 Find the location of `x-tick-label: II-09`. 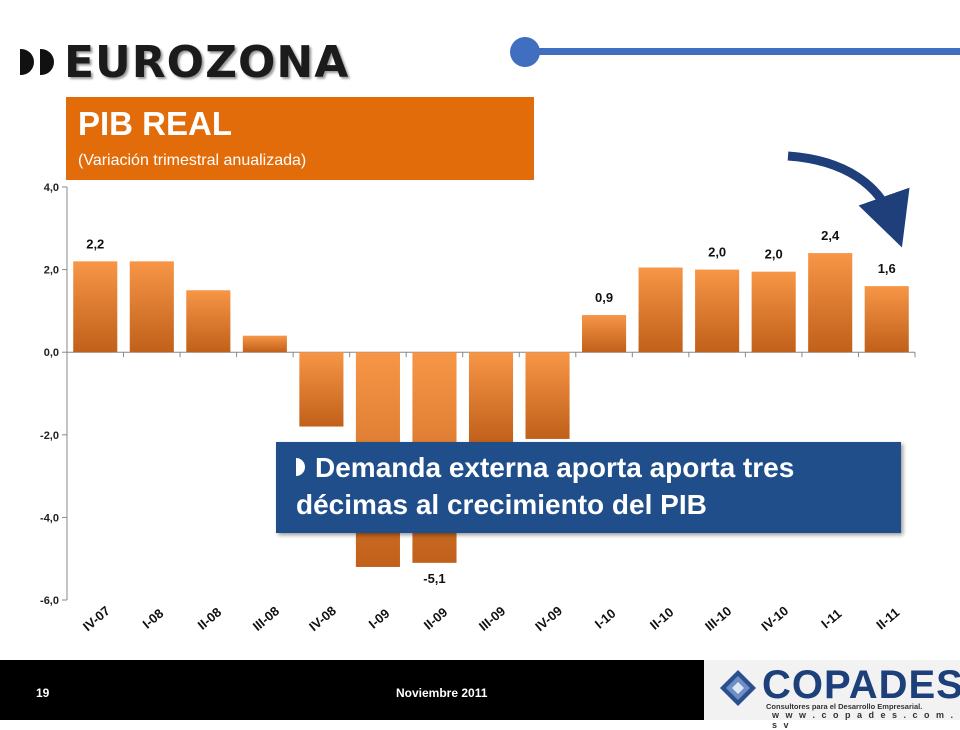

x-tick-label: II-09 is located at coordinates (436, 618).